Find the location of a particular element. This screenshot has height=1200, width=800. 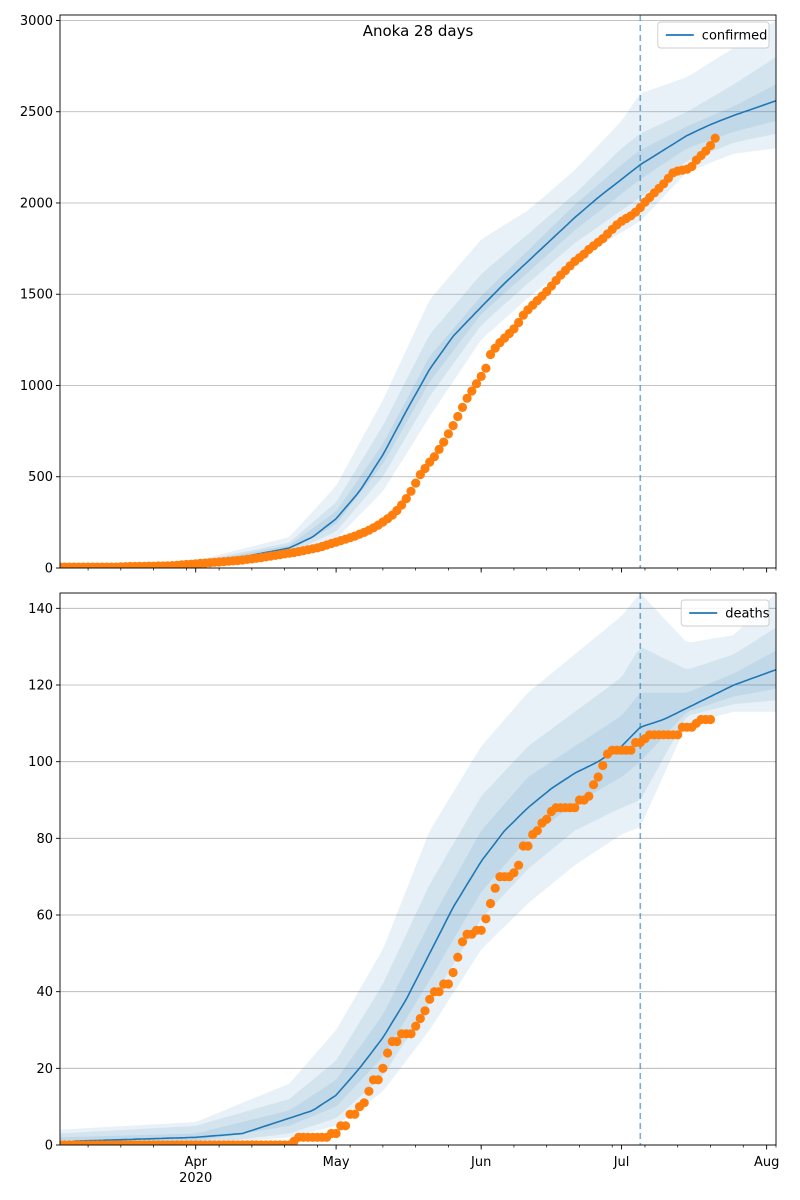

x-tick-label: May is located at coordinates (336, 1162).